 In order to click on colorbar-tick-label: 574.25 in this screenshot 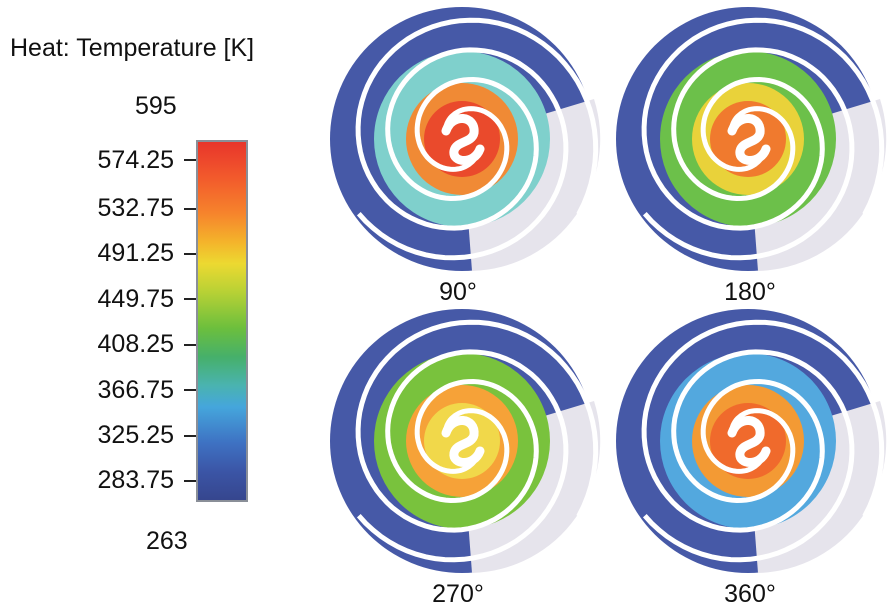, I will do `click(135, 160)`.